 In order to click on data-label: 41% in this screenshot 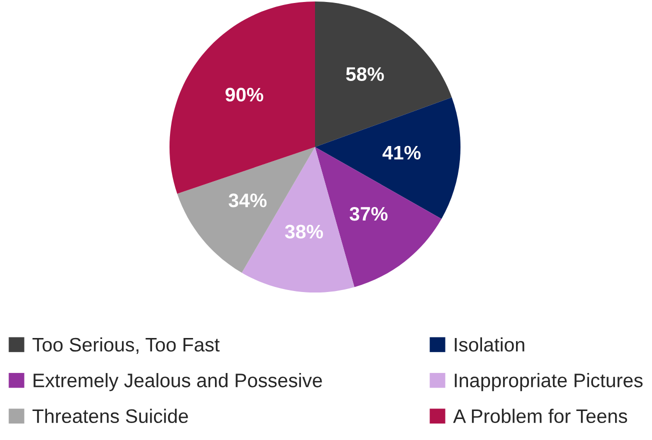, I will do `click(401, 153)`.